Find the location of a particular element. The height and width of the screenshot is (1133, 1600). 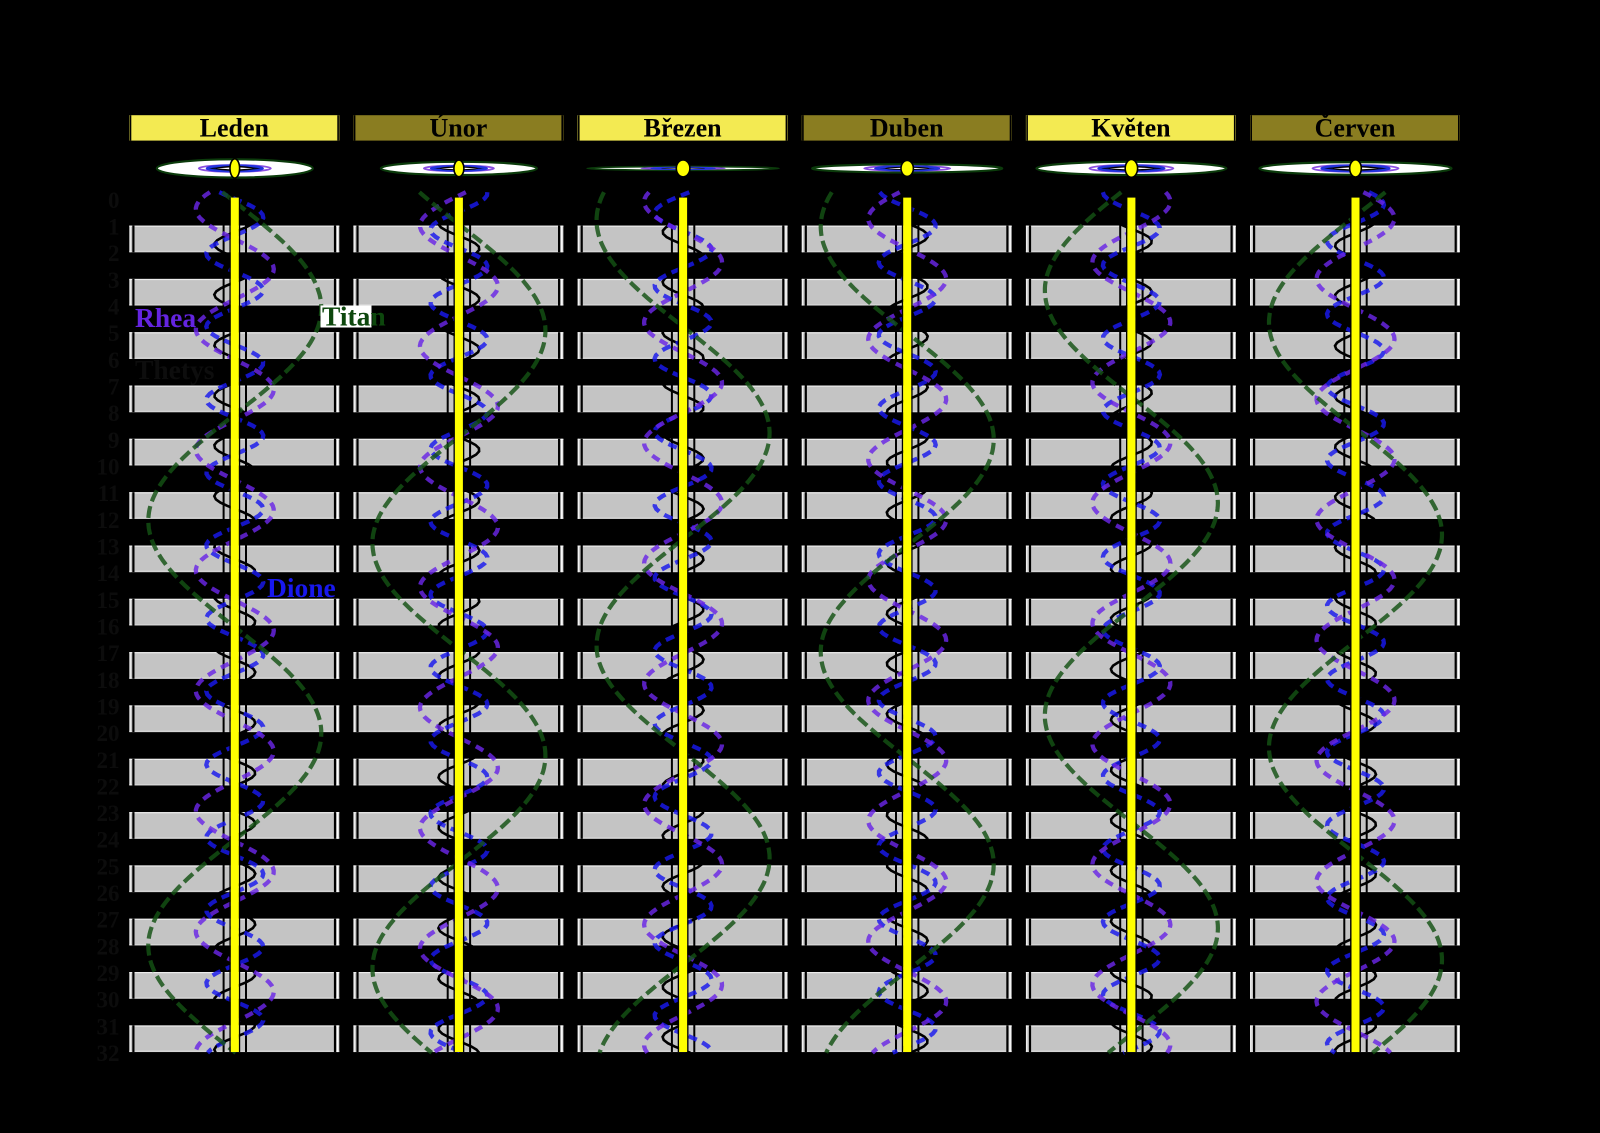

svg-text: 17 is located at coordinates (108, 653).